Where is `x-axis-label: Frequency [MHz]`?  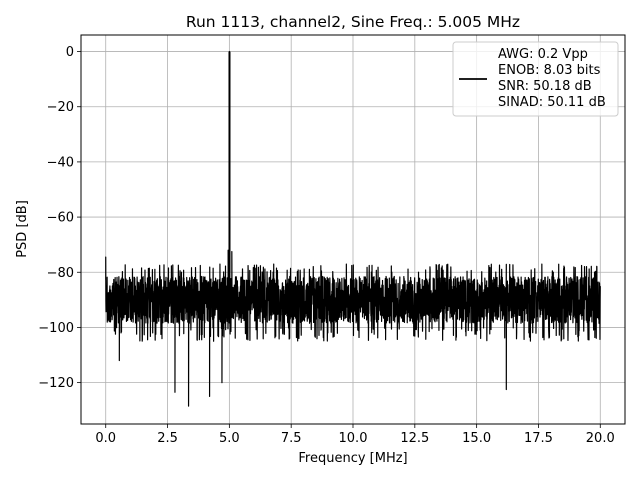 x-axis-label: Frequency [MHz] is located at coordinates (352, 458).